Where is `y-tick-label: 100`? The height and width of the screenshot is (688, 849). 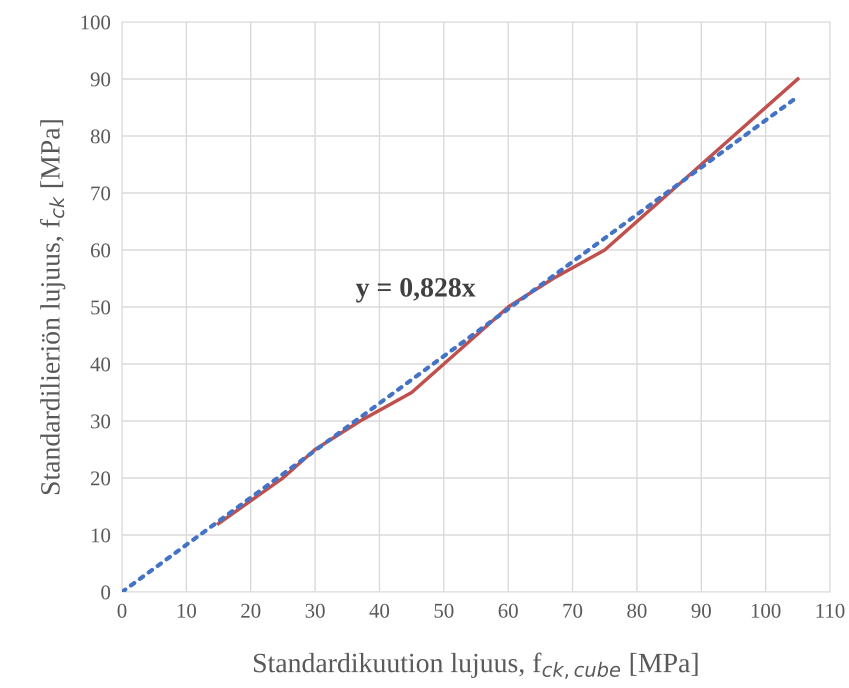 y-tick-label: 100 is located at coordinates (95, 22).